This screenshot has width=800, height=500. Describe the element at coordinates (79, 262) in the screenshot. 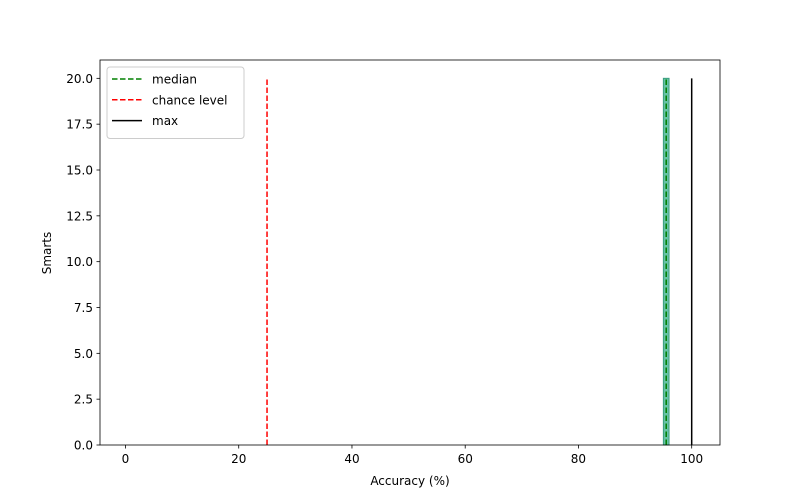

I see `y-tick-label: 10.0` at that location.